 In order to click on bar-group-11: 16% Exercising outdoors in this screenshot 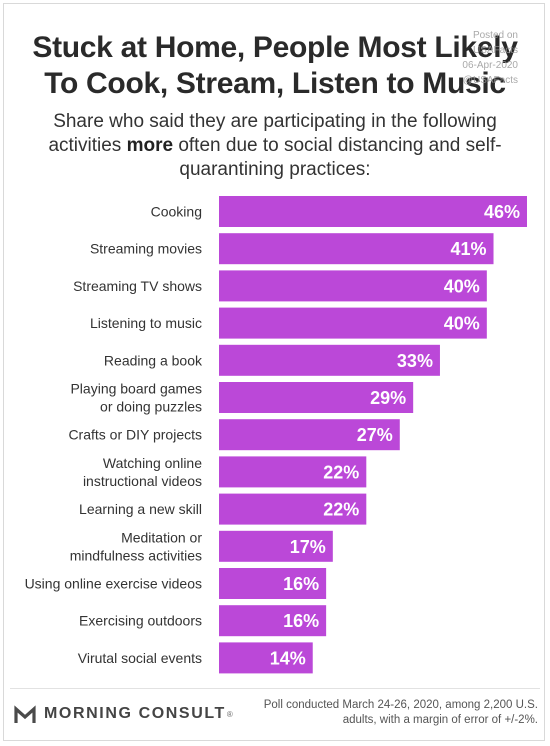, I will do `click(203, 621)`.